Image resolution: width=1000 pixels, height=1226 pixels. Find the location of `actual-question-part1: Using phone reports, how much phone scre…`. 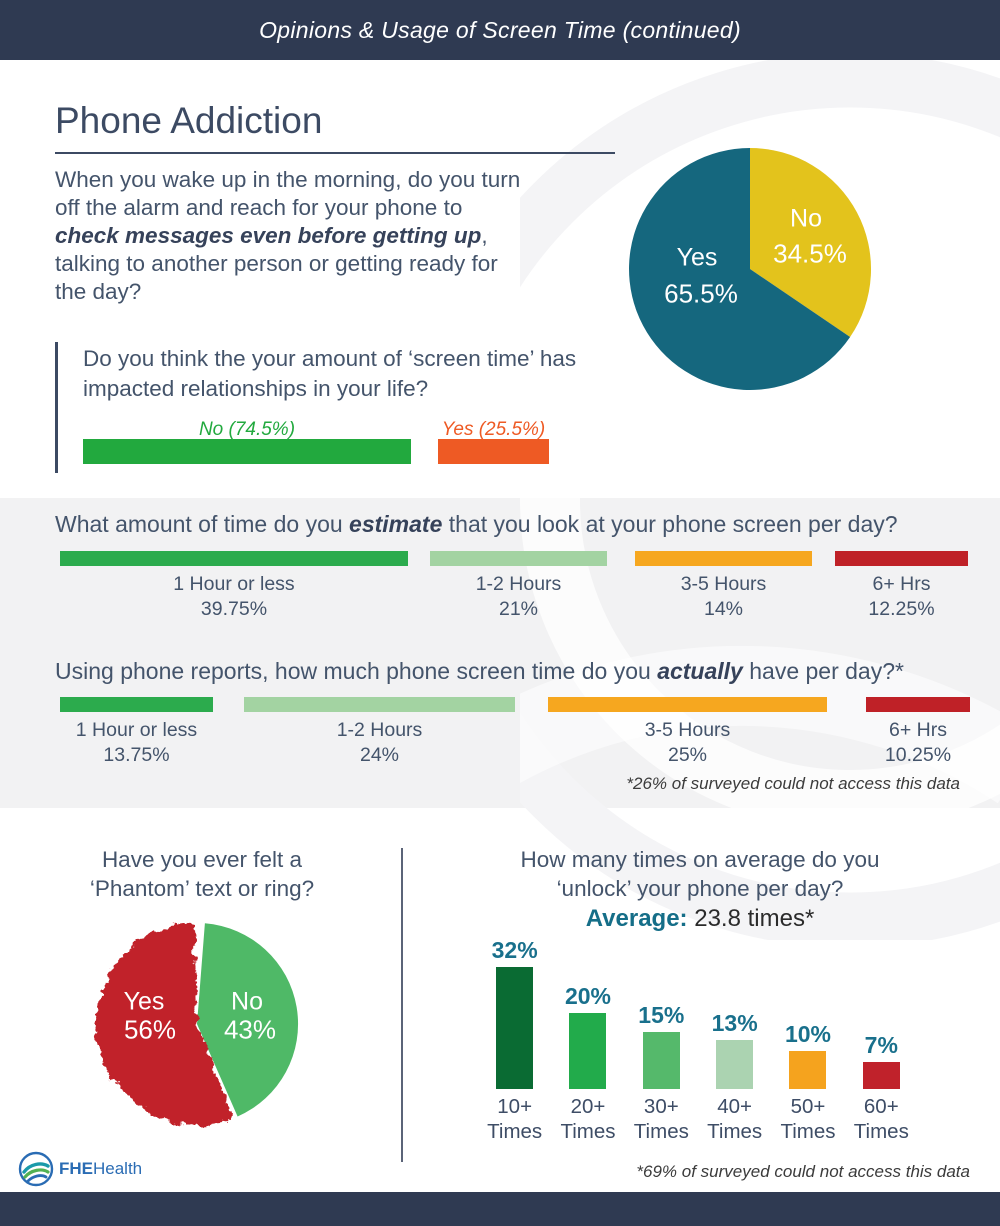

actual-question-part1: Using phone reports, how much phone scre… is located at coordinates (356, 671).